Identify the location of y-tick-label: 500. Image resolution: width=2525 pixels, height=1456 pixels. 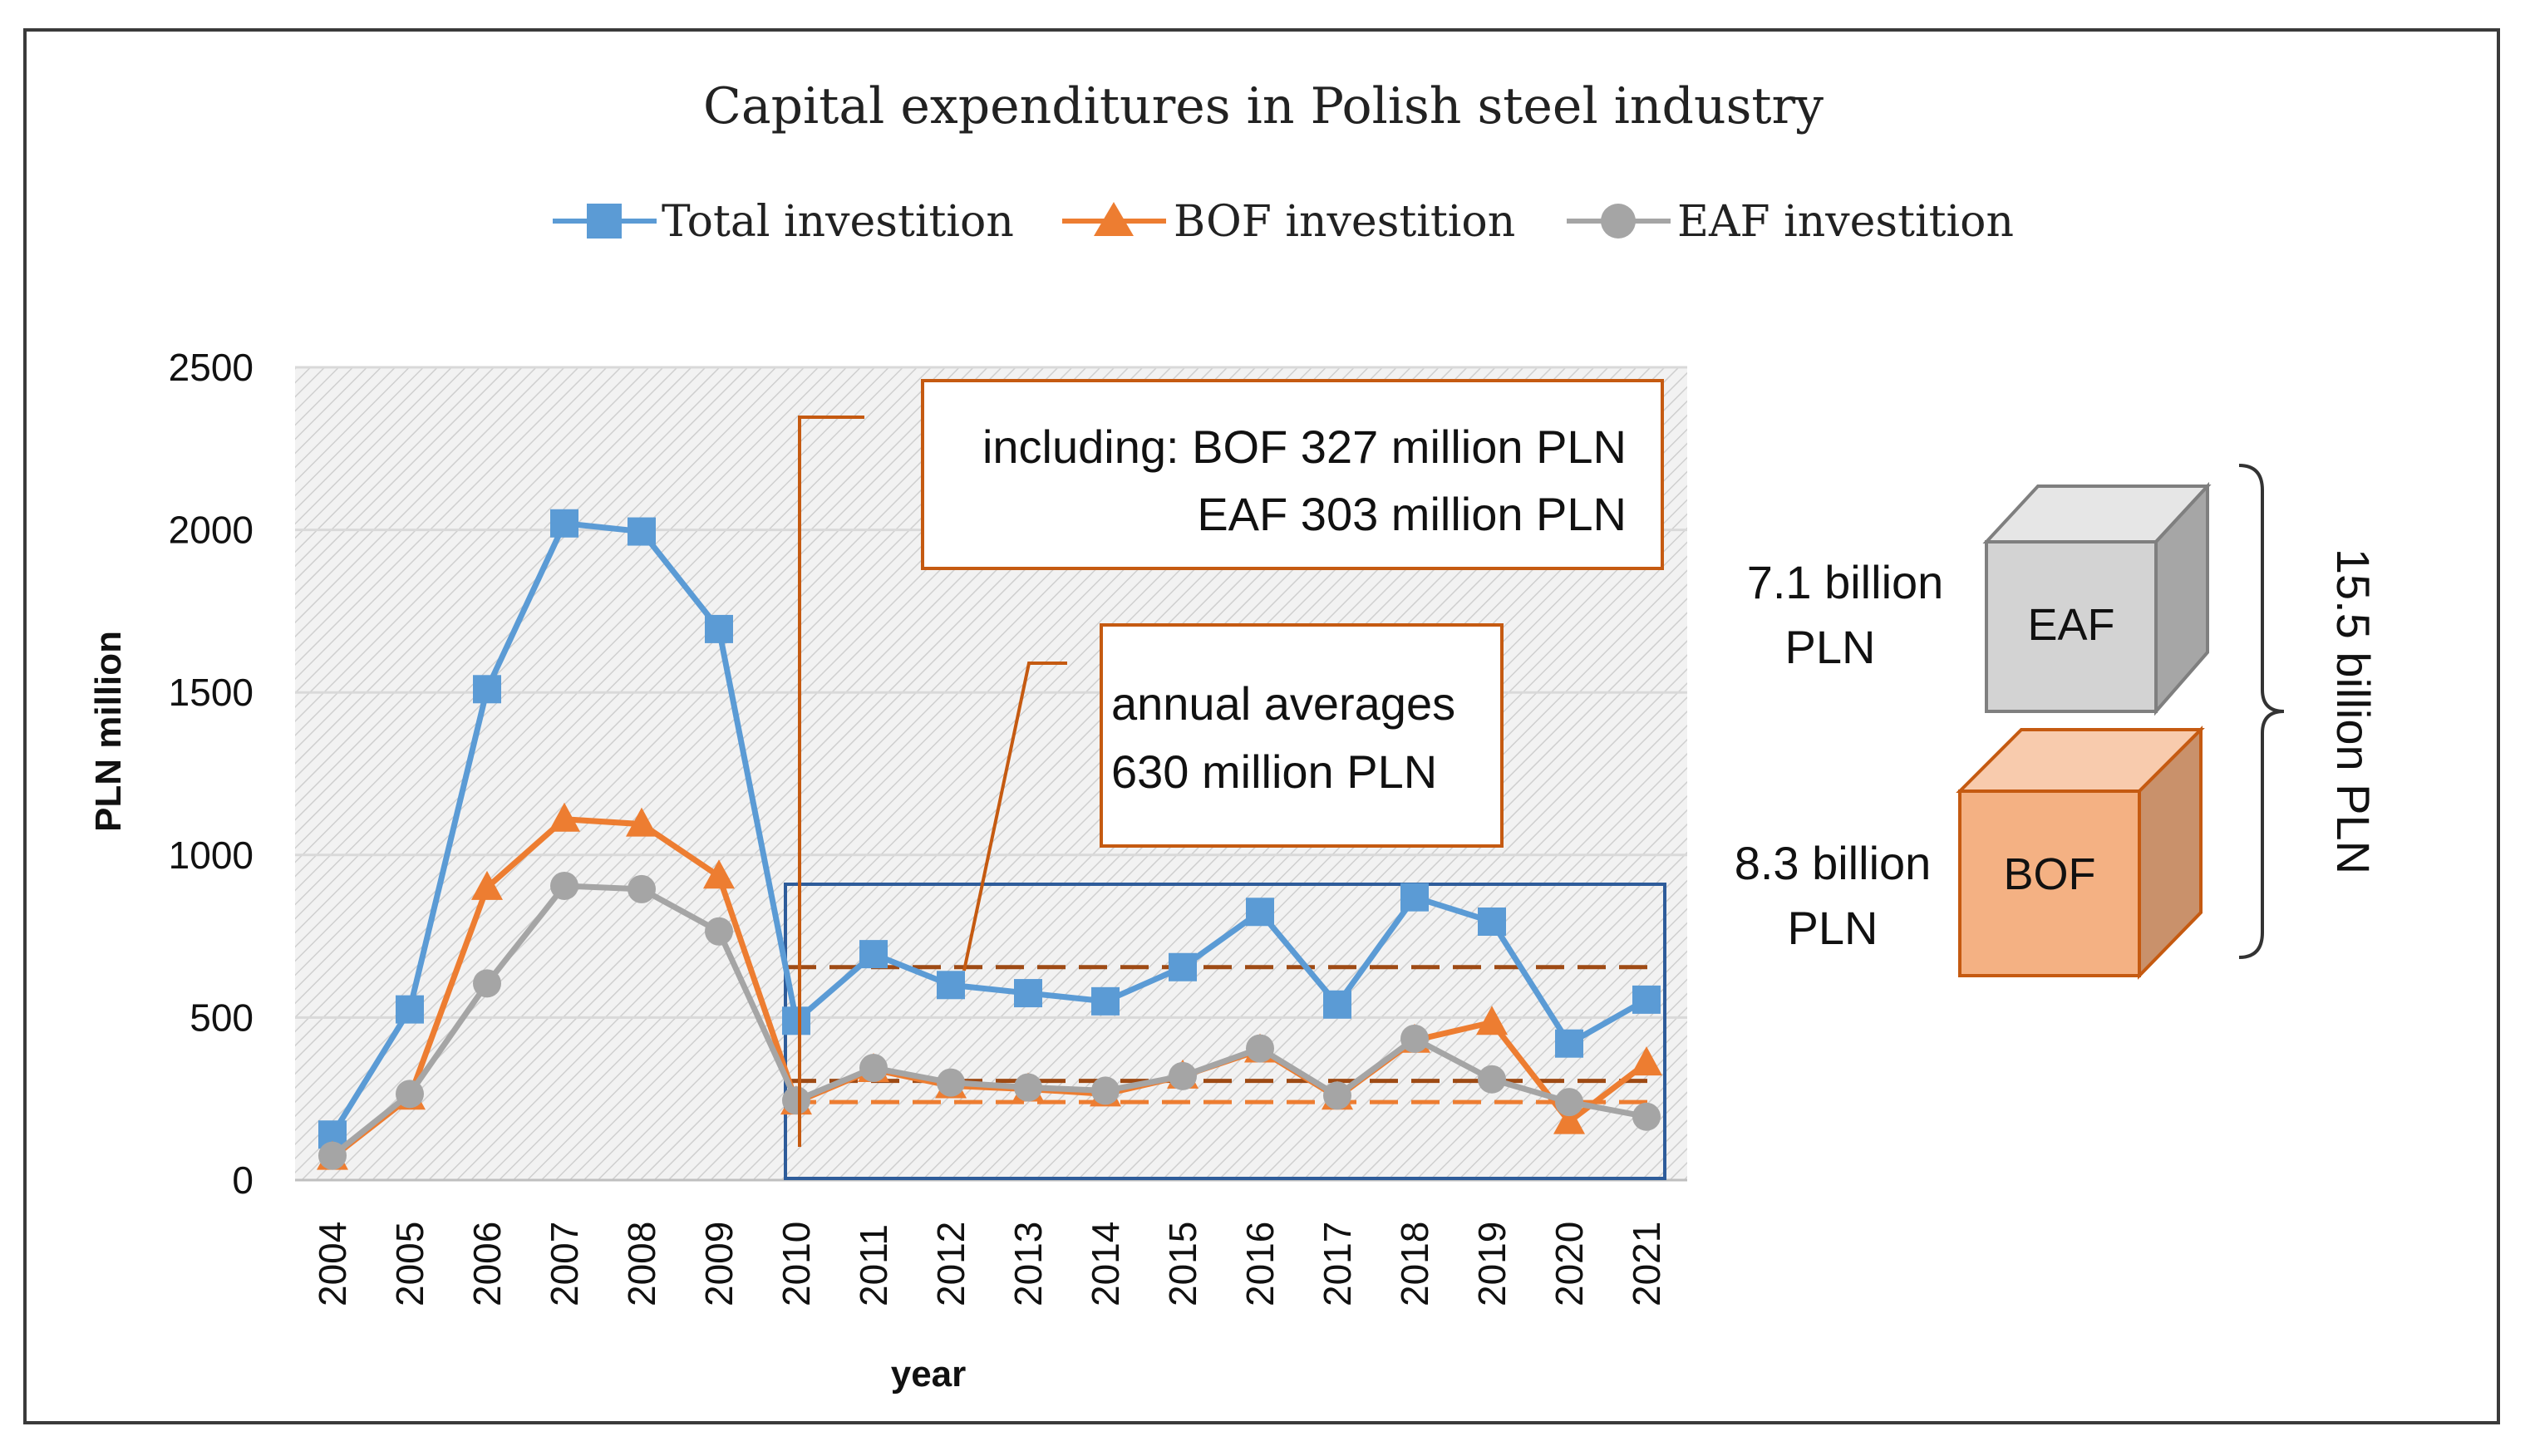
(221, 1017).